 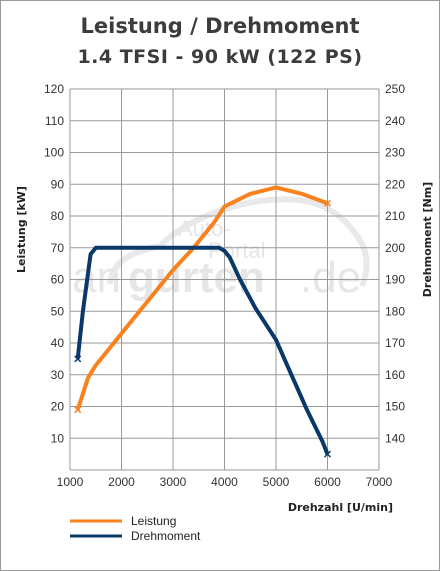 I want to click on x-tick-label: 5000, so click(x=276, y=482).